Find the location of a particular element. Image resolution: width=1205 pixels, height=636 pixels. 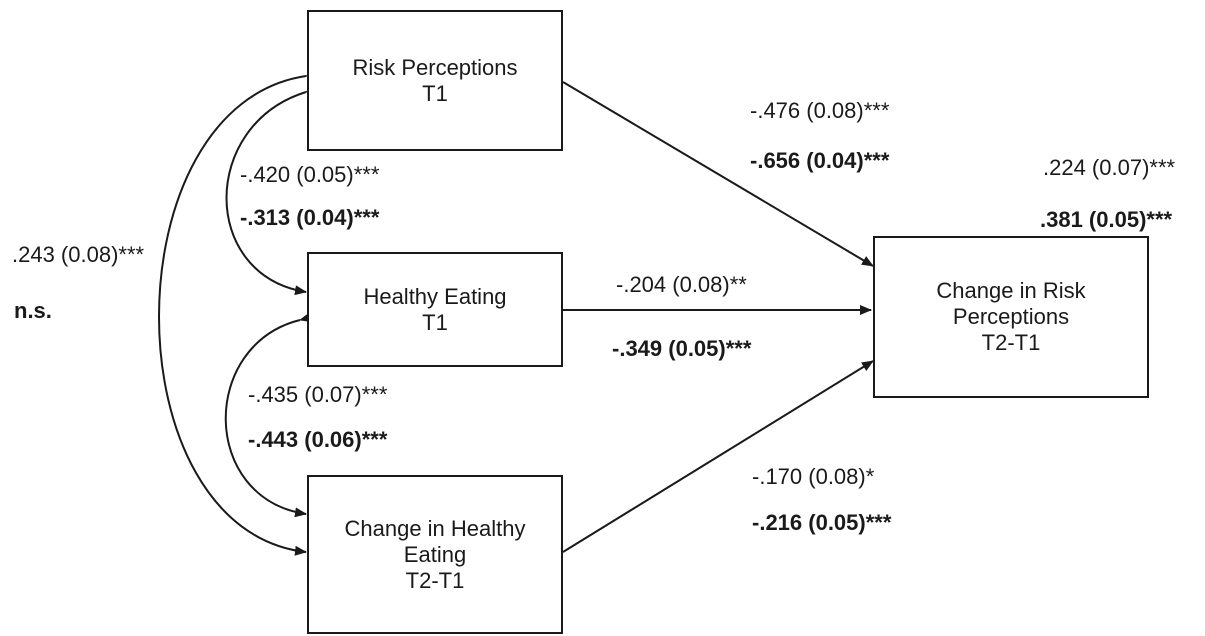

node-label-line: Risk Perceptions is located at coordinates (435, 67).